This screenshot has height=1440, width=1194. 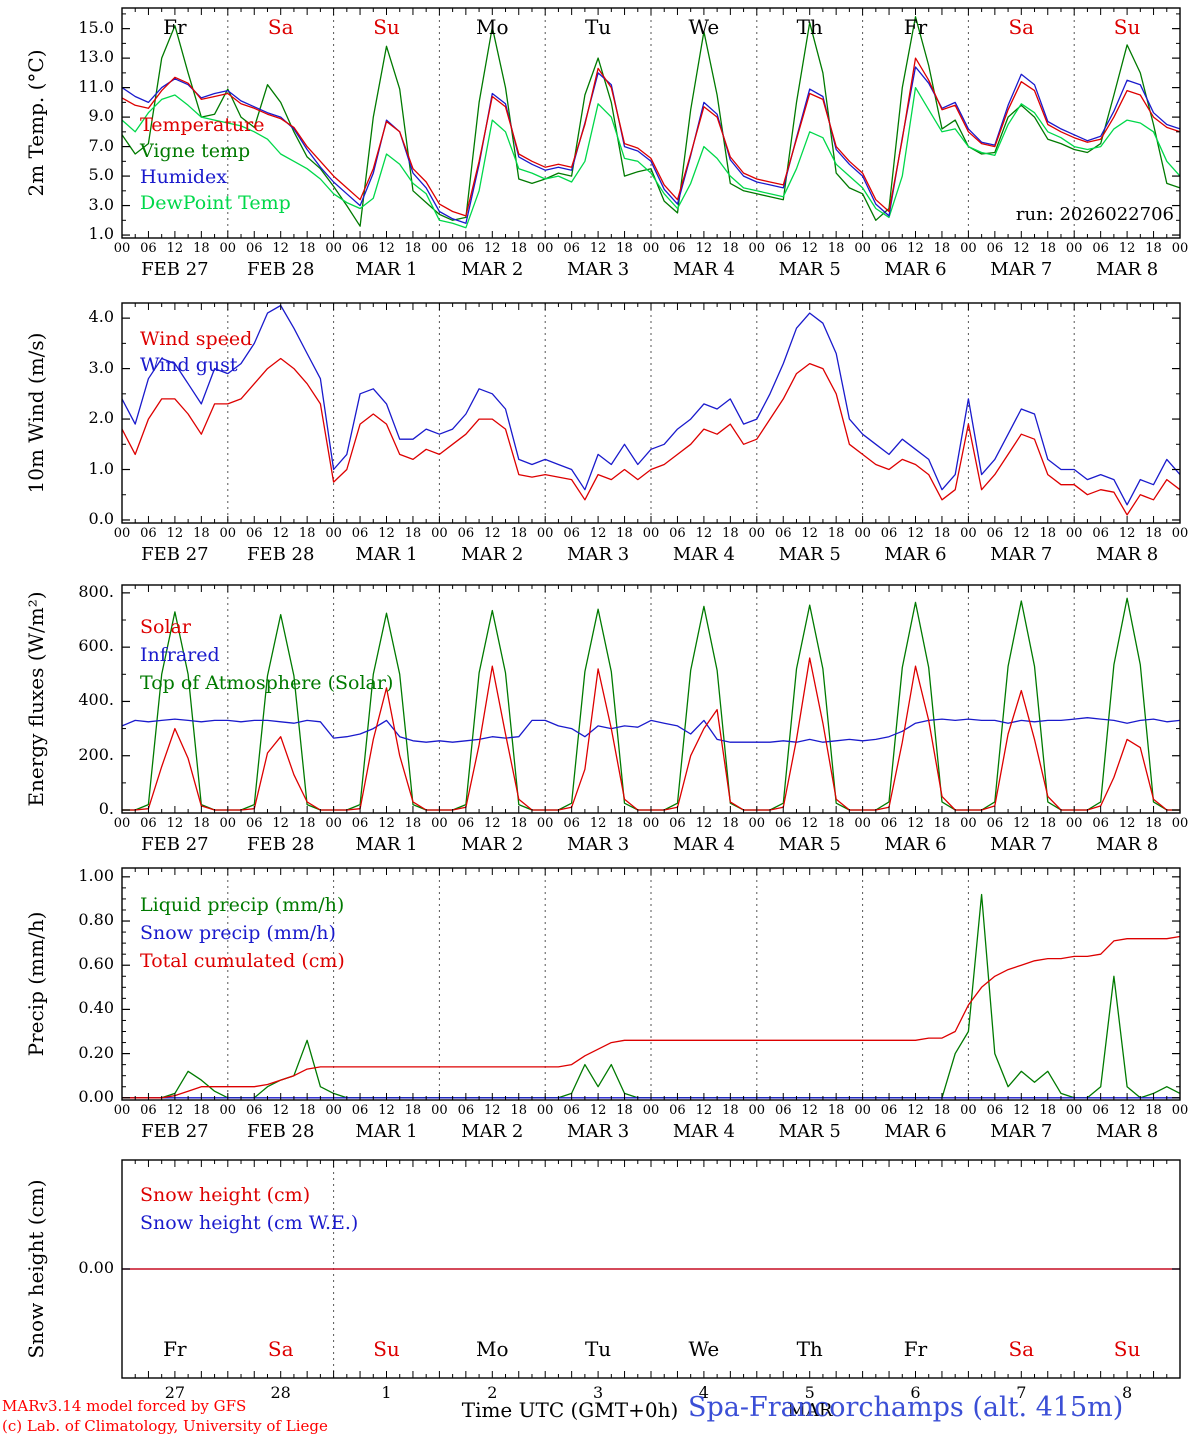 What do you see at coordinates (215, 203) in the screenshot?
I see `legend-dewpoint-temp: DewPoint Temp` at bounding box center [215, 203].